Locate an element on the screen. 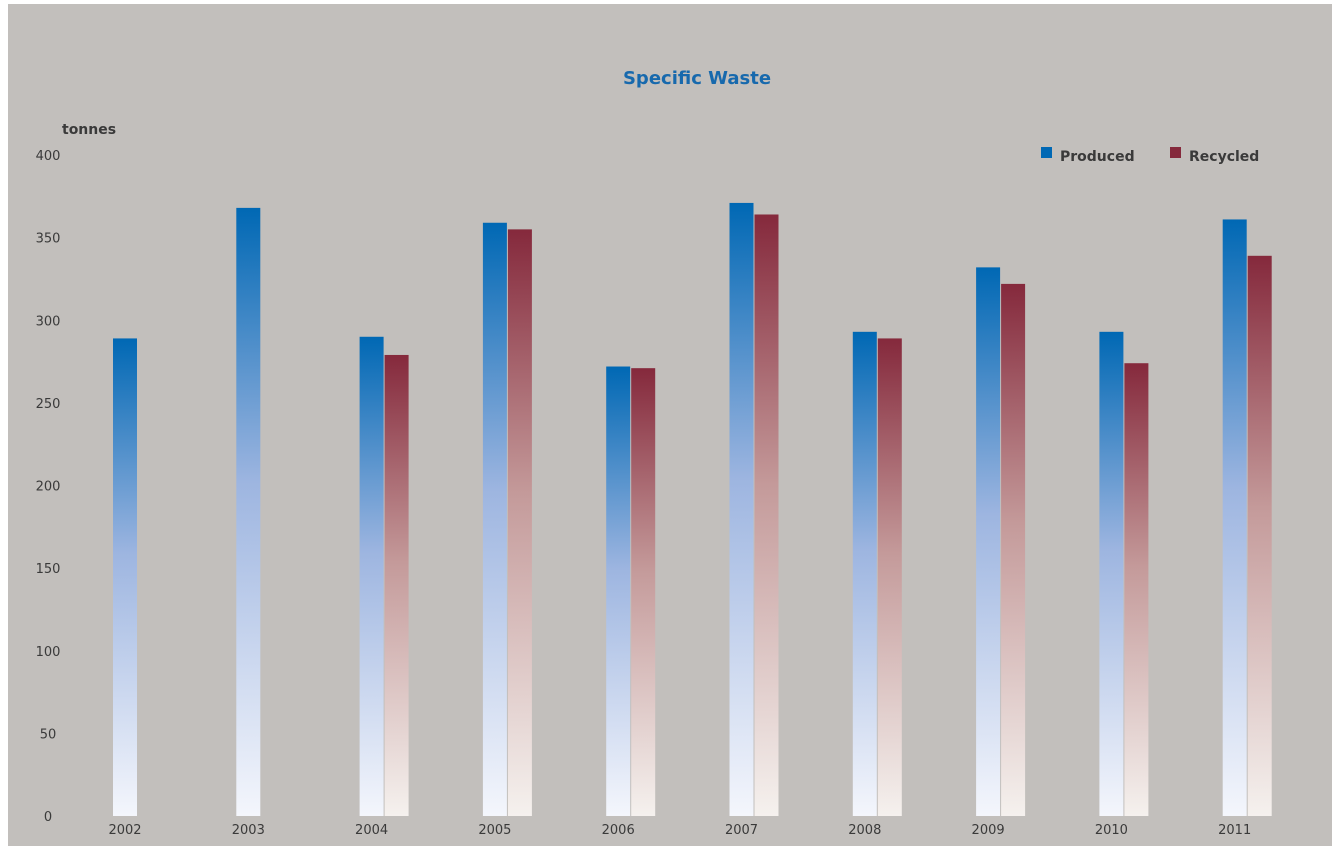  bar-produced-2010 is located at coordinates (1111, 573).